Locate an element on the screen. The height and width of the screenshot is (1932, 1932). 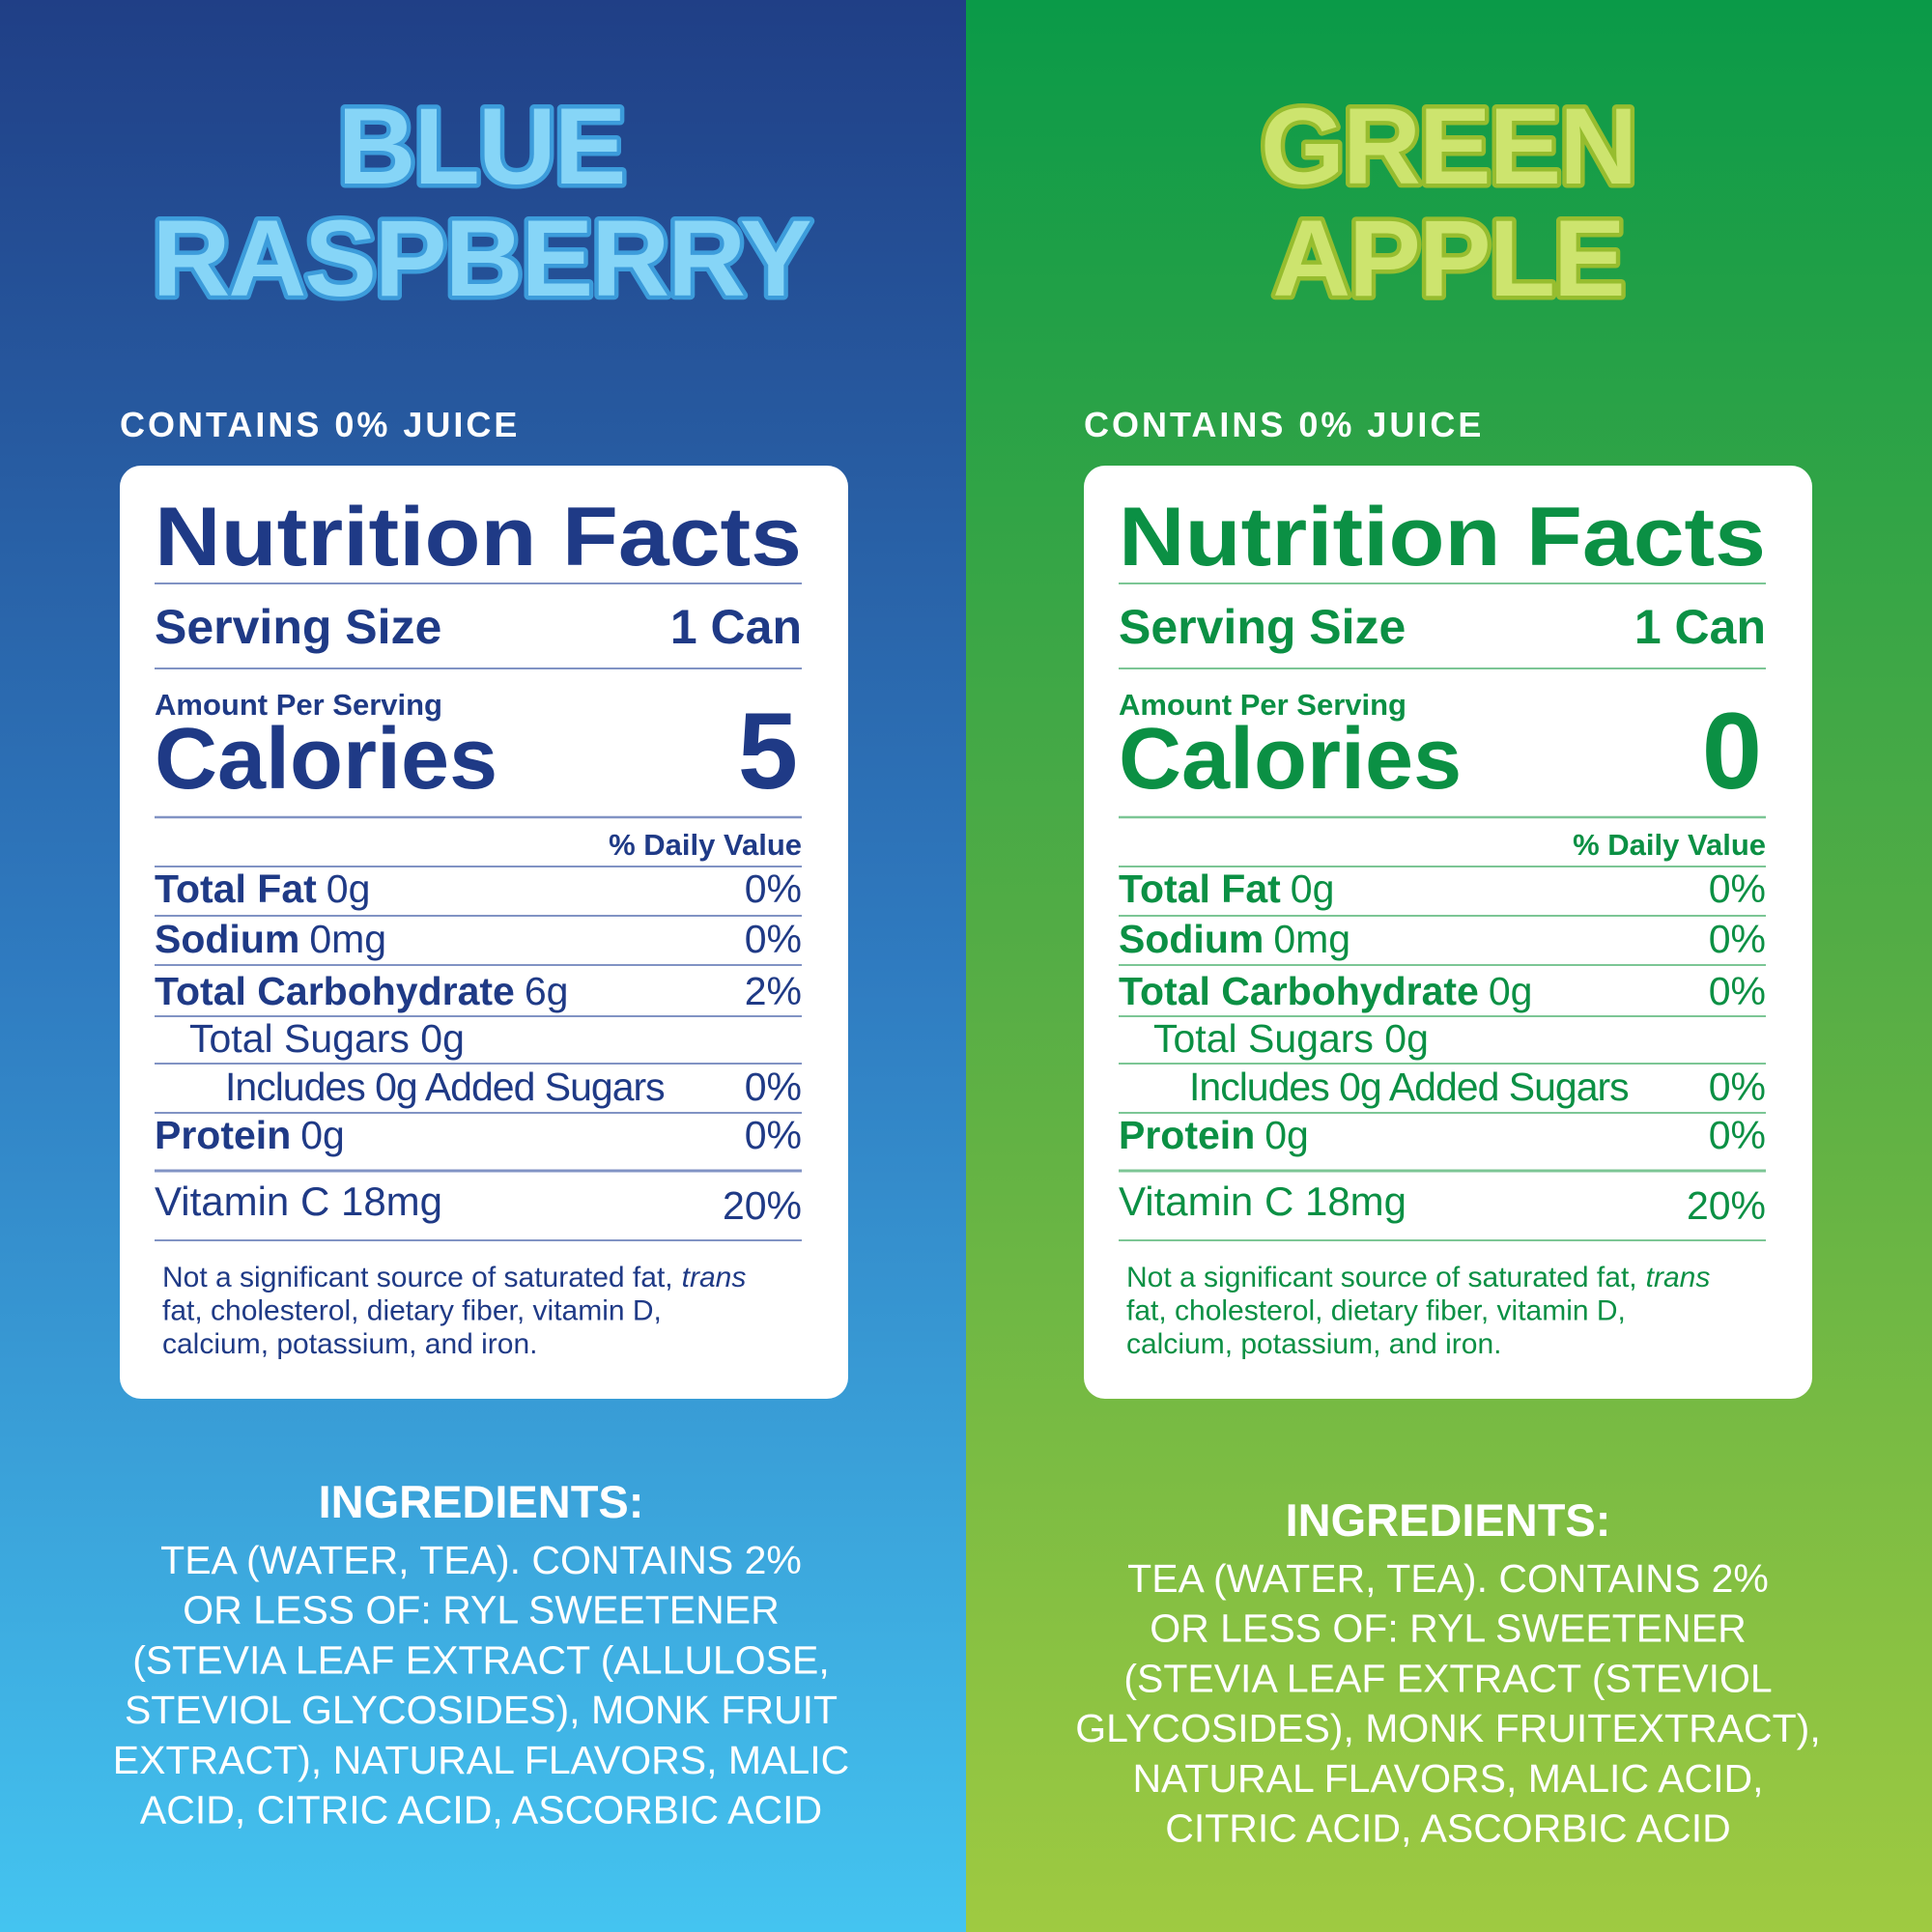
ingredients-line: STEVIOL GLYCOSIDES), MONK FRUIT is located at coordinates (481, 1710).